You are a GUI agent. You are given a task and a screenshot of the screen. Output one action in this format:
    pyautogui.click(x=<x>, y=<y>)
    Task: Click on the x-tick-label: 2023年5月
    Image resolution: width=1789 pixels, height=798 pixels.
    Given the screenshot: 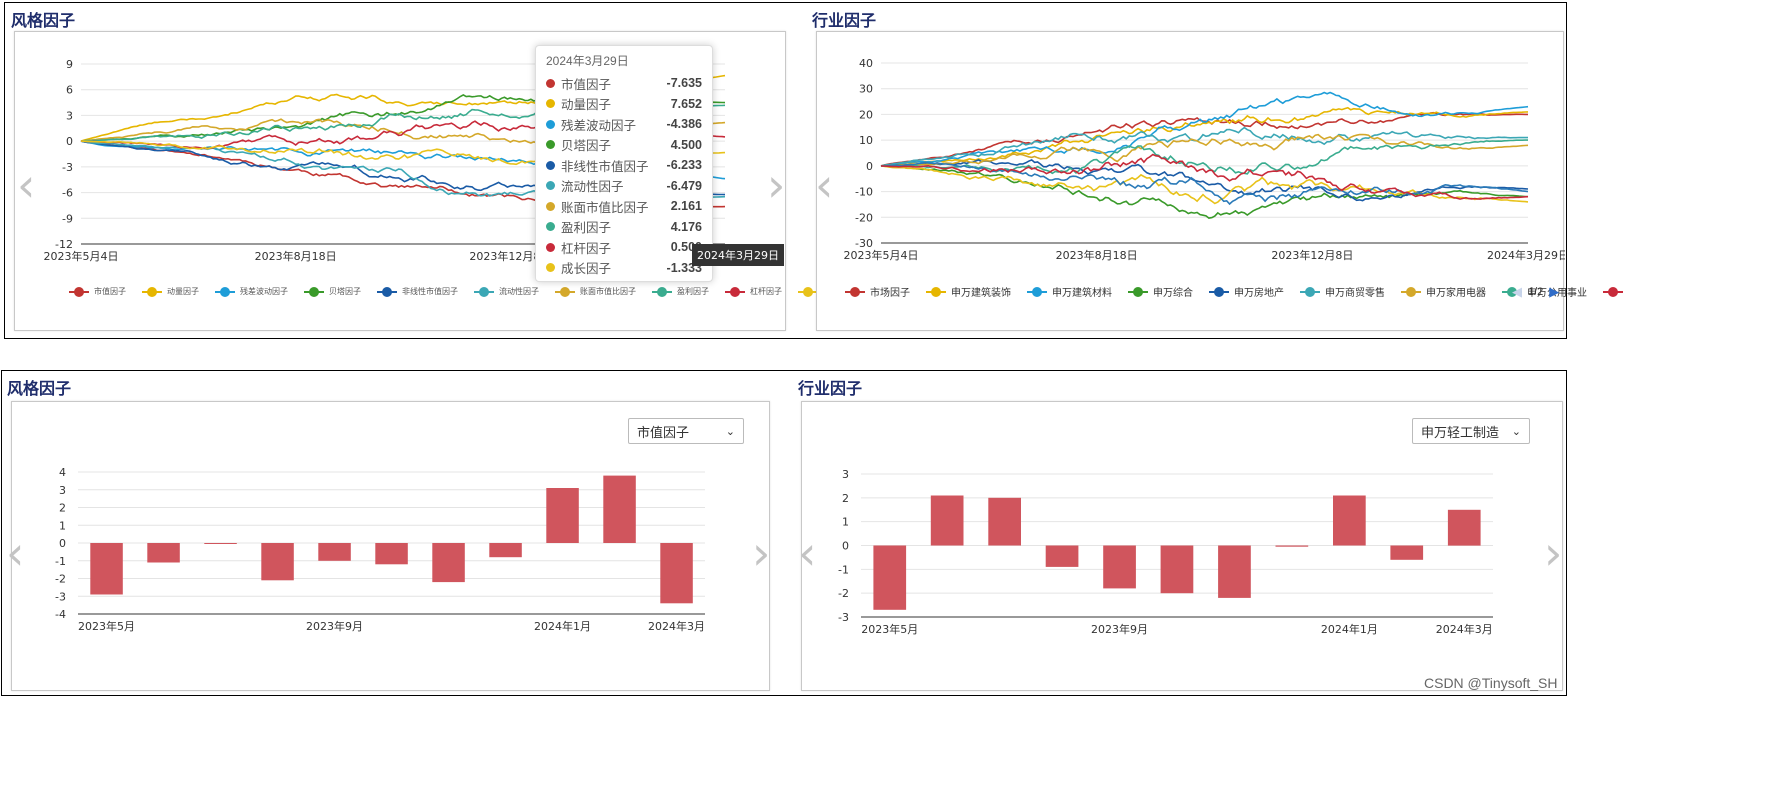 What is the action you would take?
    pyautogui.click(x=106, y=626)
    